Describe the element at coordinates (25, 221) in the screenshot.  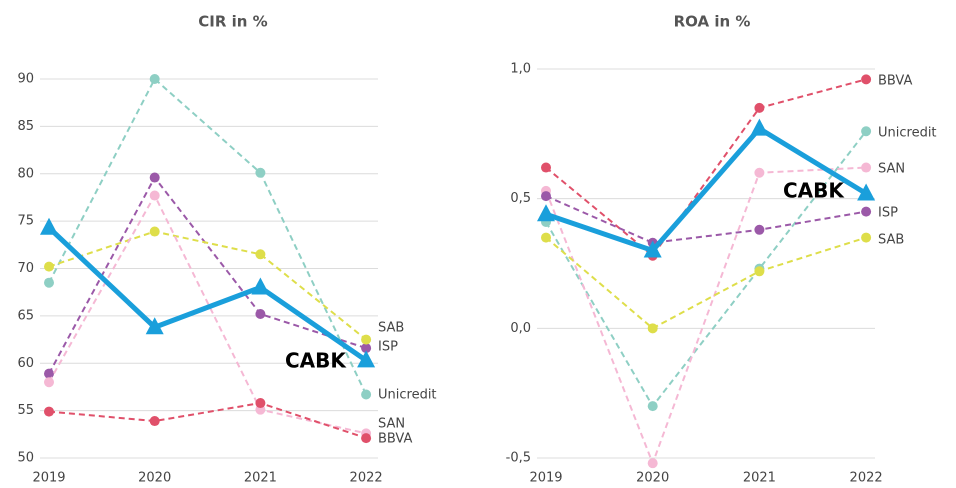
I see `y-tick-label: 75` at that location.